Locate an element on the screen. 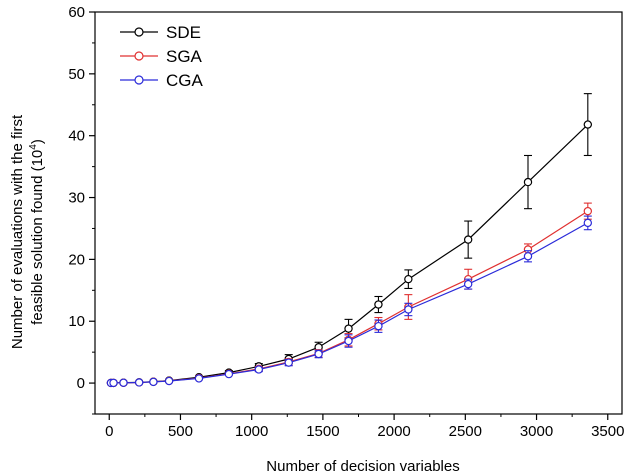  x-tick-label: 1000 is located at coordinates (251, 431).